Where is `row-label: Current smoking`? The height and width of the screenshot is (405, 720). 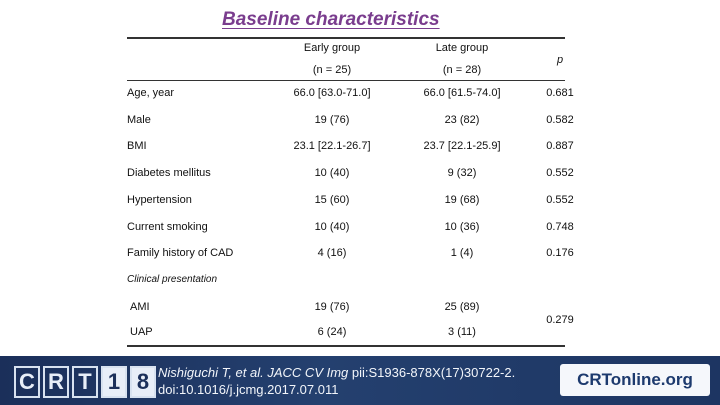 row-label: Current smoking is located at coordinates (167, 227).